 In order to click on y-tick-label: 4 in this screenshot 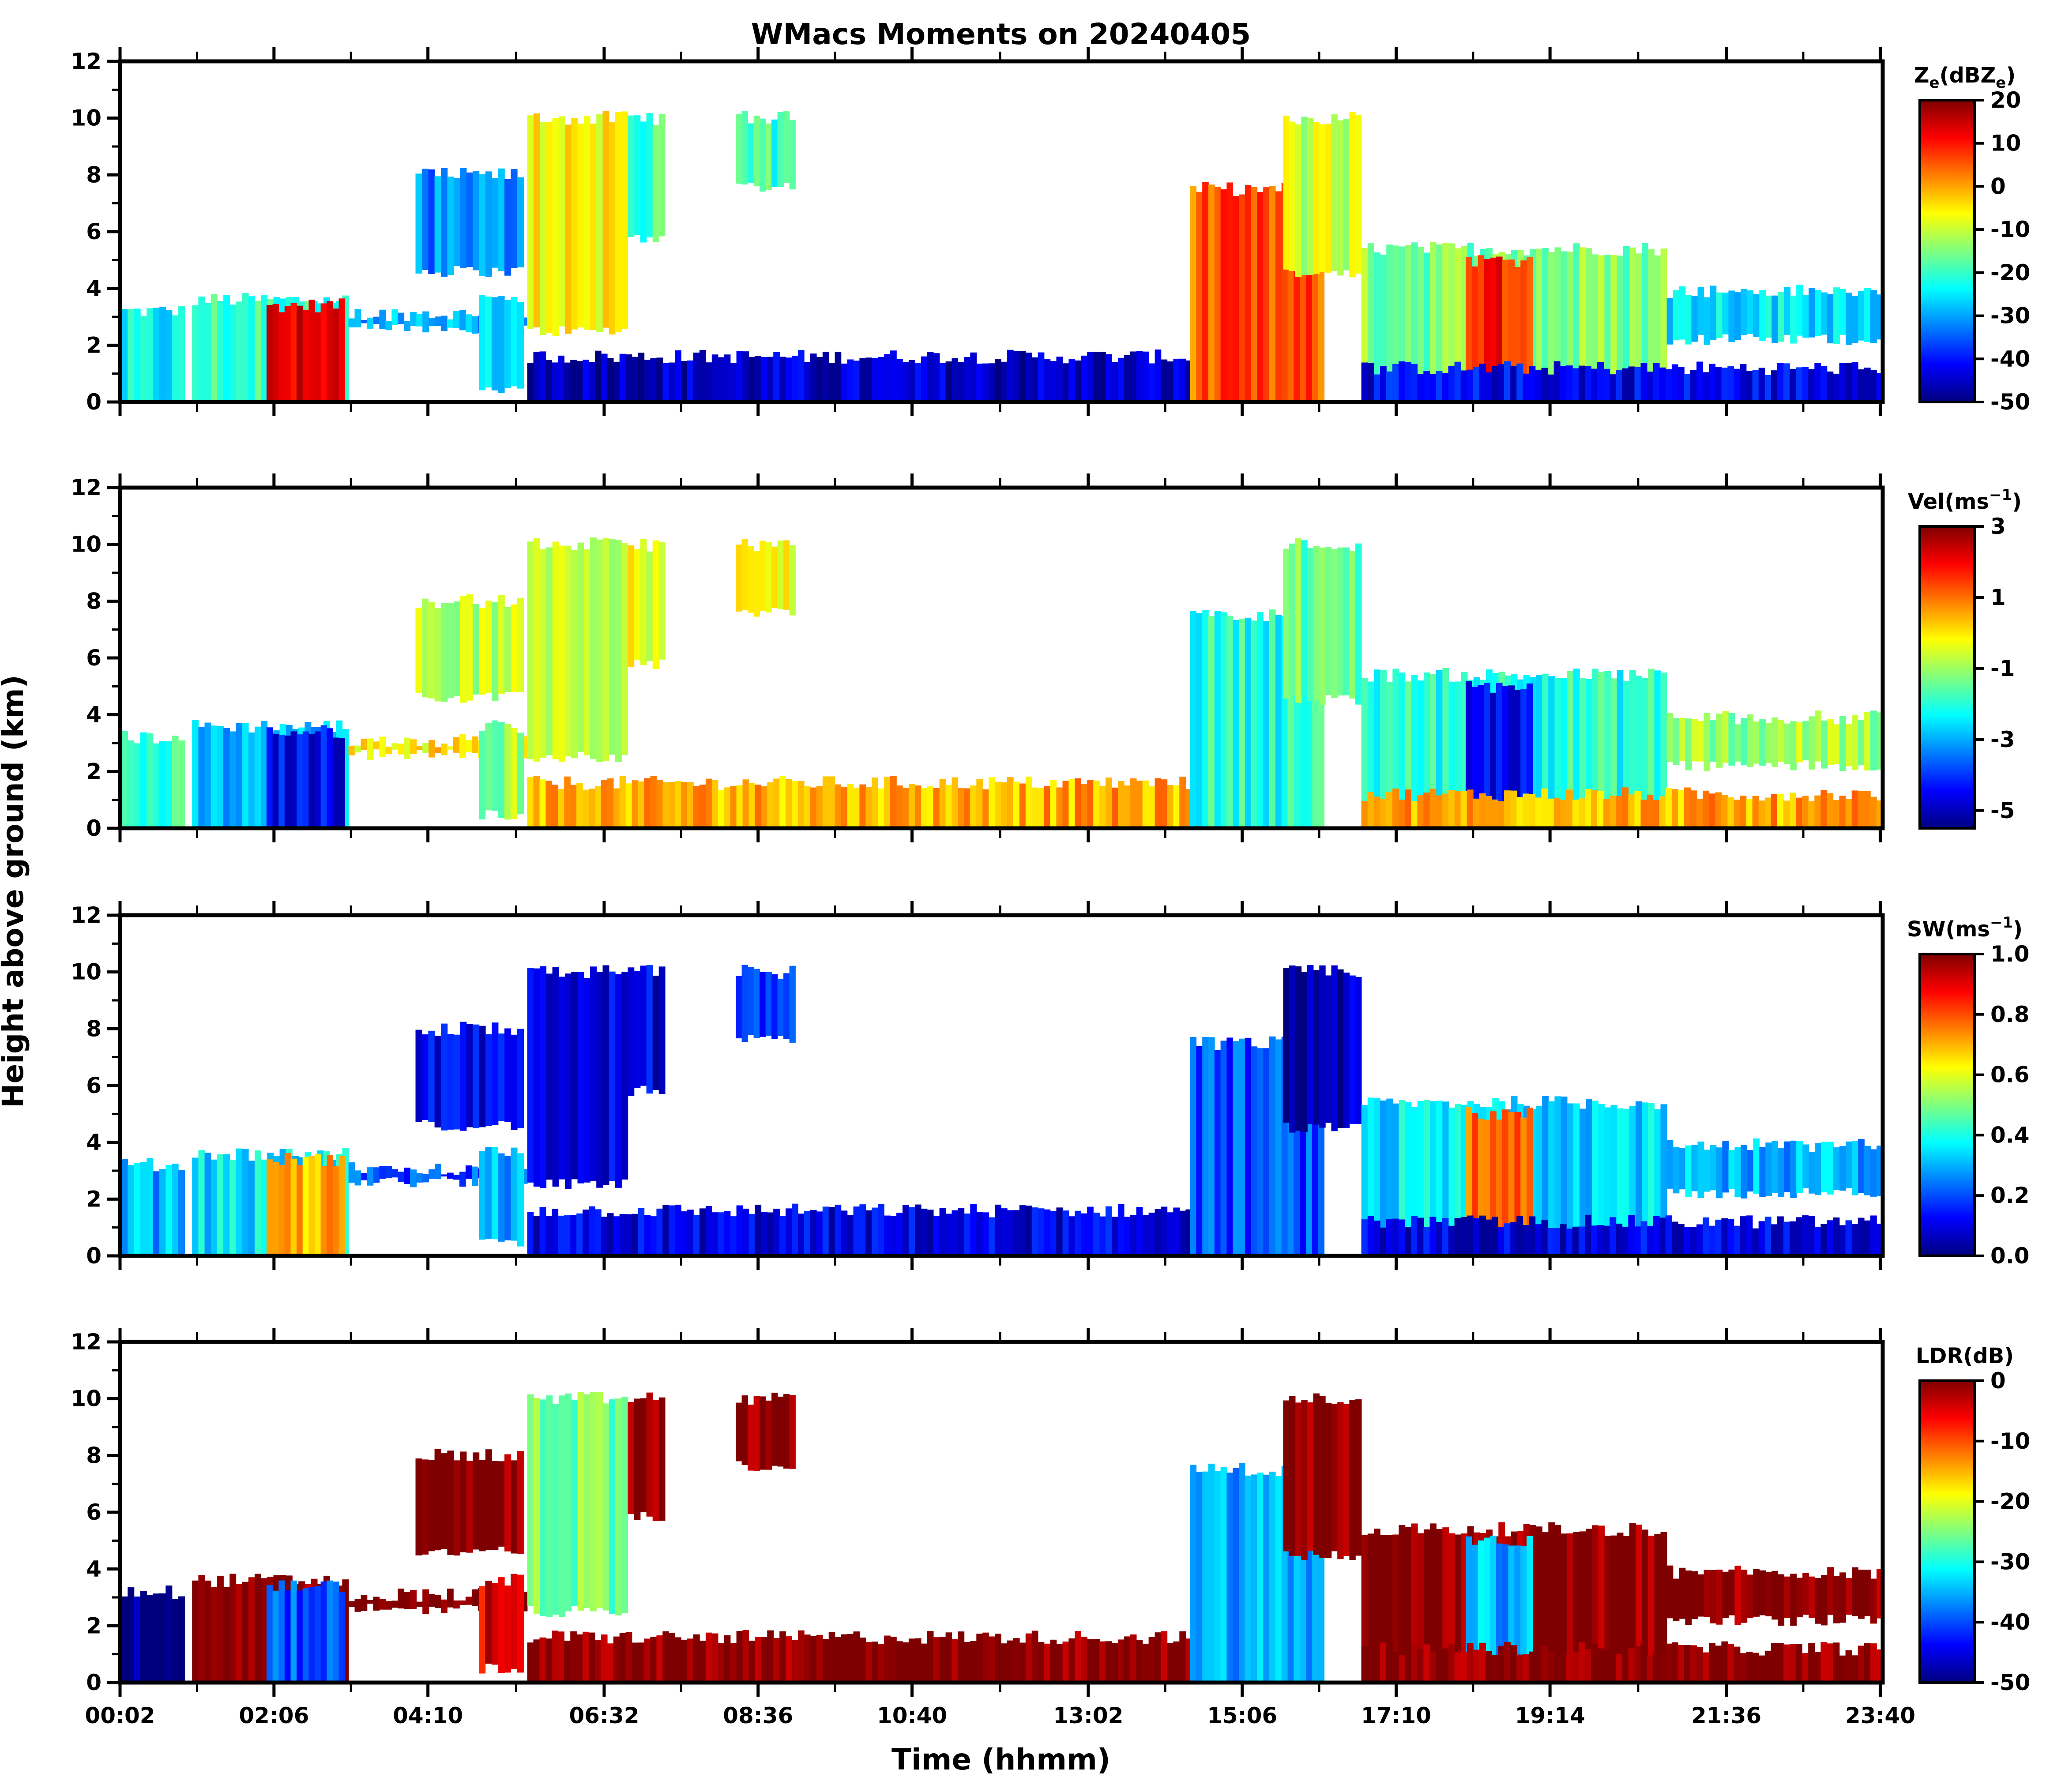, I will do `click(94, 1569)`.